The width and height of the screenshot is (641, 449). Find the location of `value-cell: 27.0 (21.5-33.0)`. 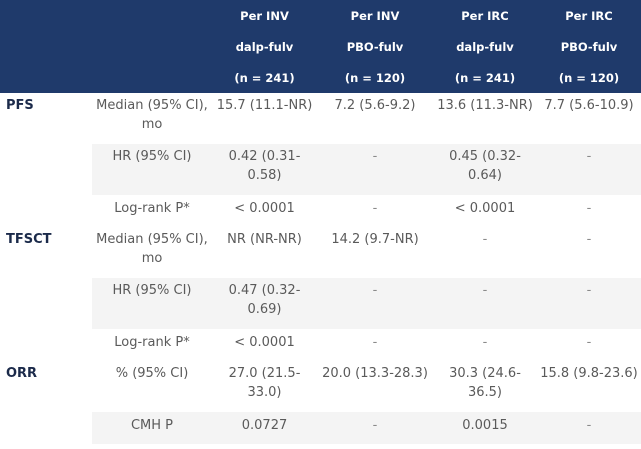

value-cell: 27.0 (21.5-33.0) is located at coordinates (264, 383).